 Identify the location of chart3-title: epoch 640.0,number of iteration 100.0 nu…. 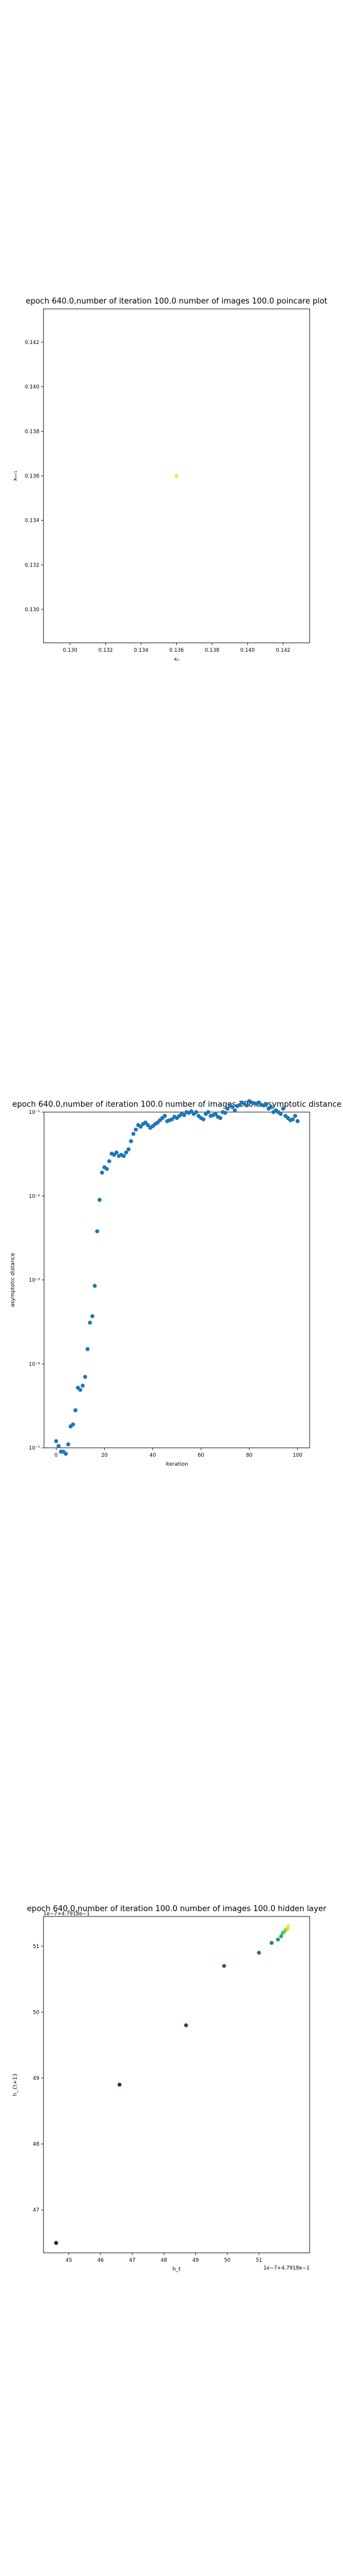
(176, 1910).